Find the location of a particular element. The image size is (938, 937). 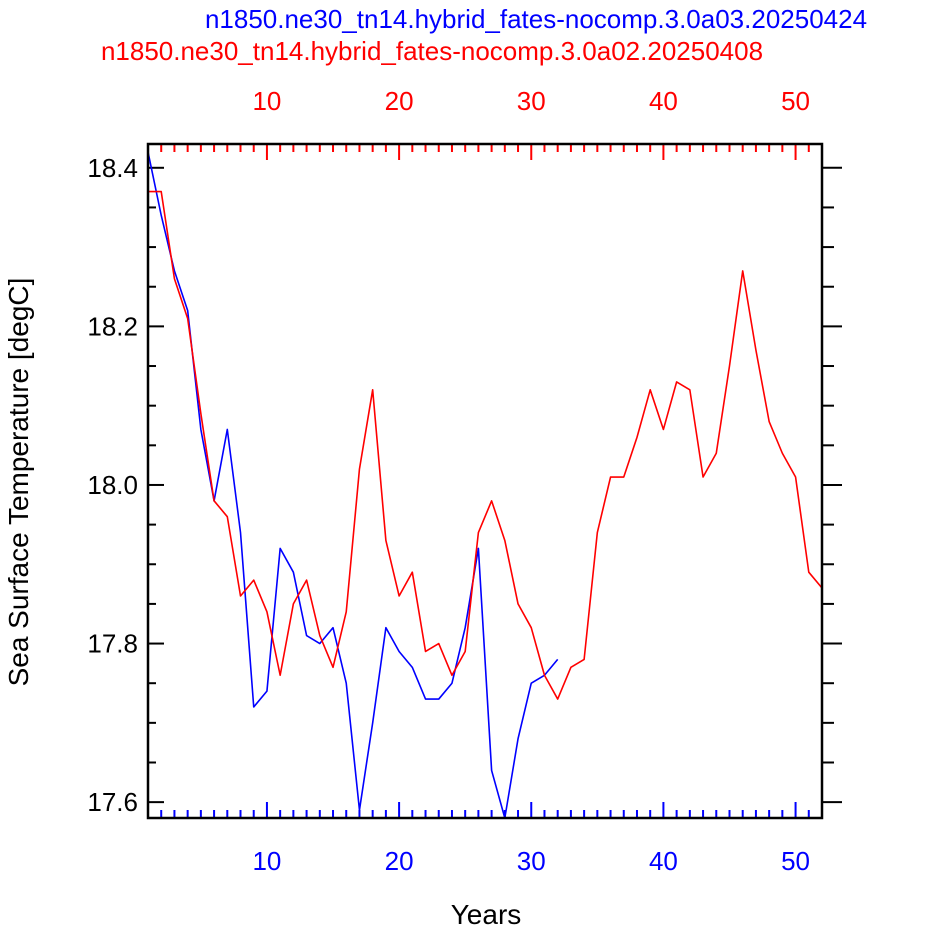

y-tick-label: 18.2 is located at coordinates (112, 326).